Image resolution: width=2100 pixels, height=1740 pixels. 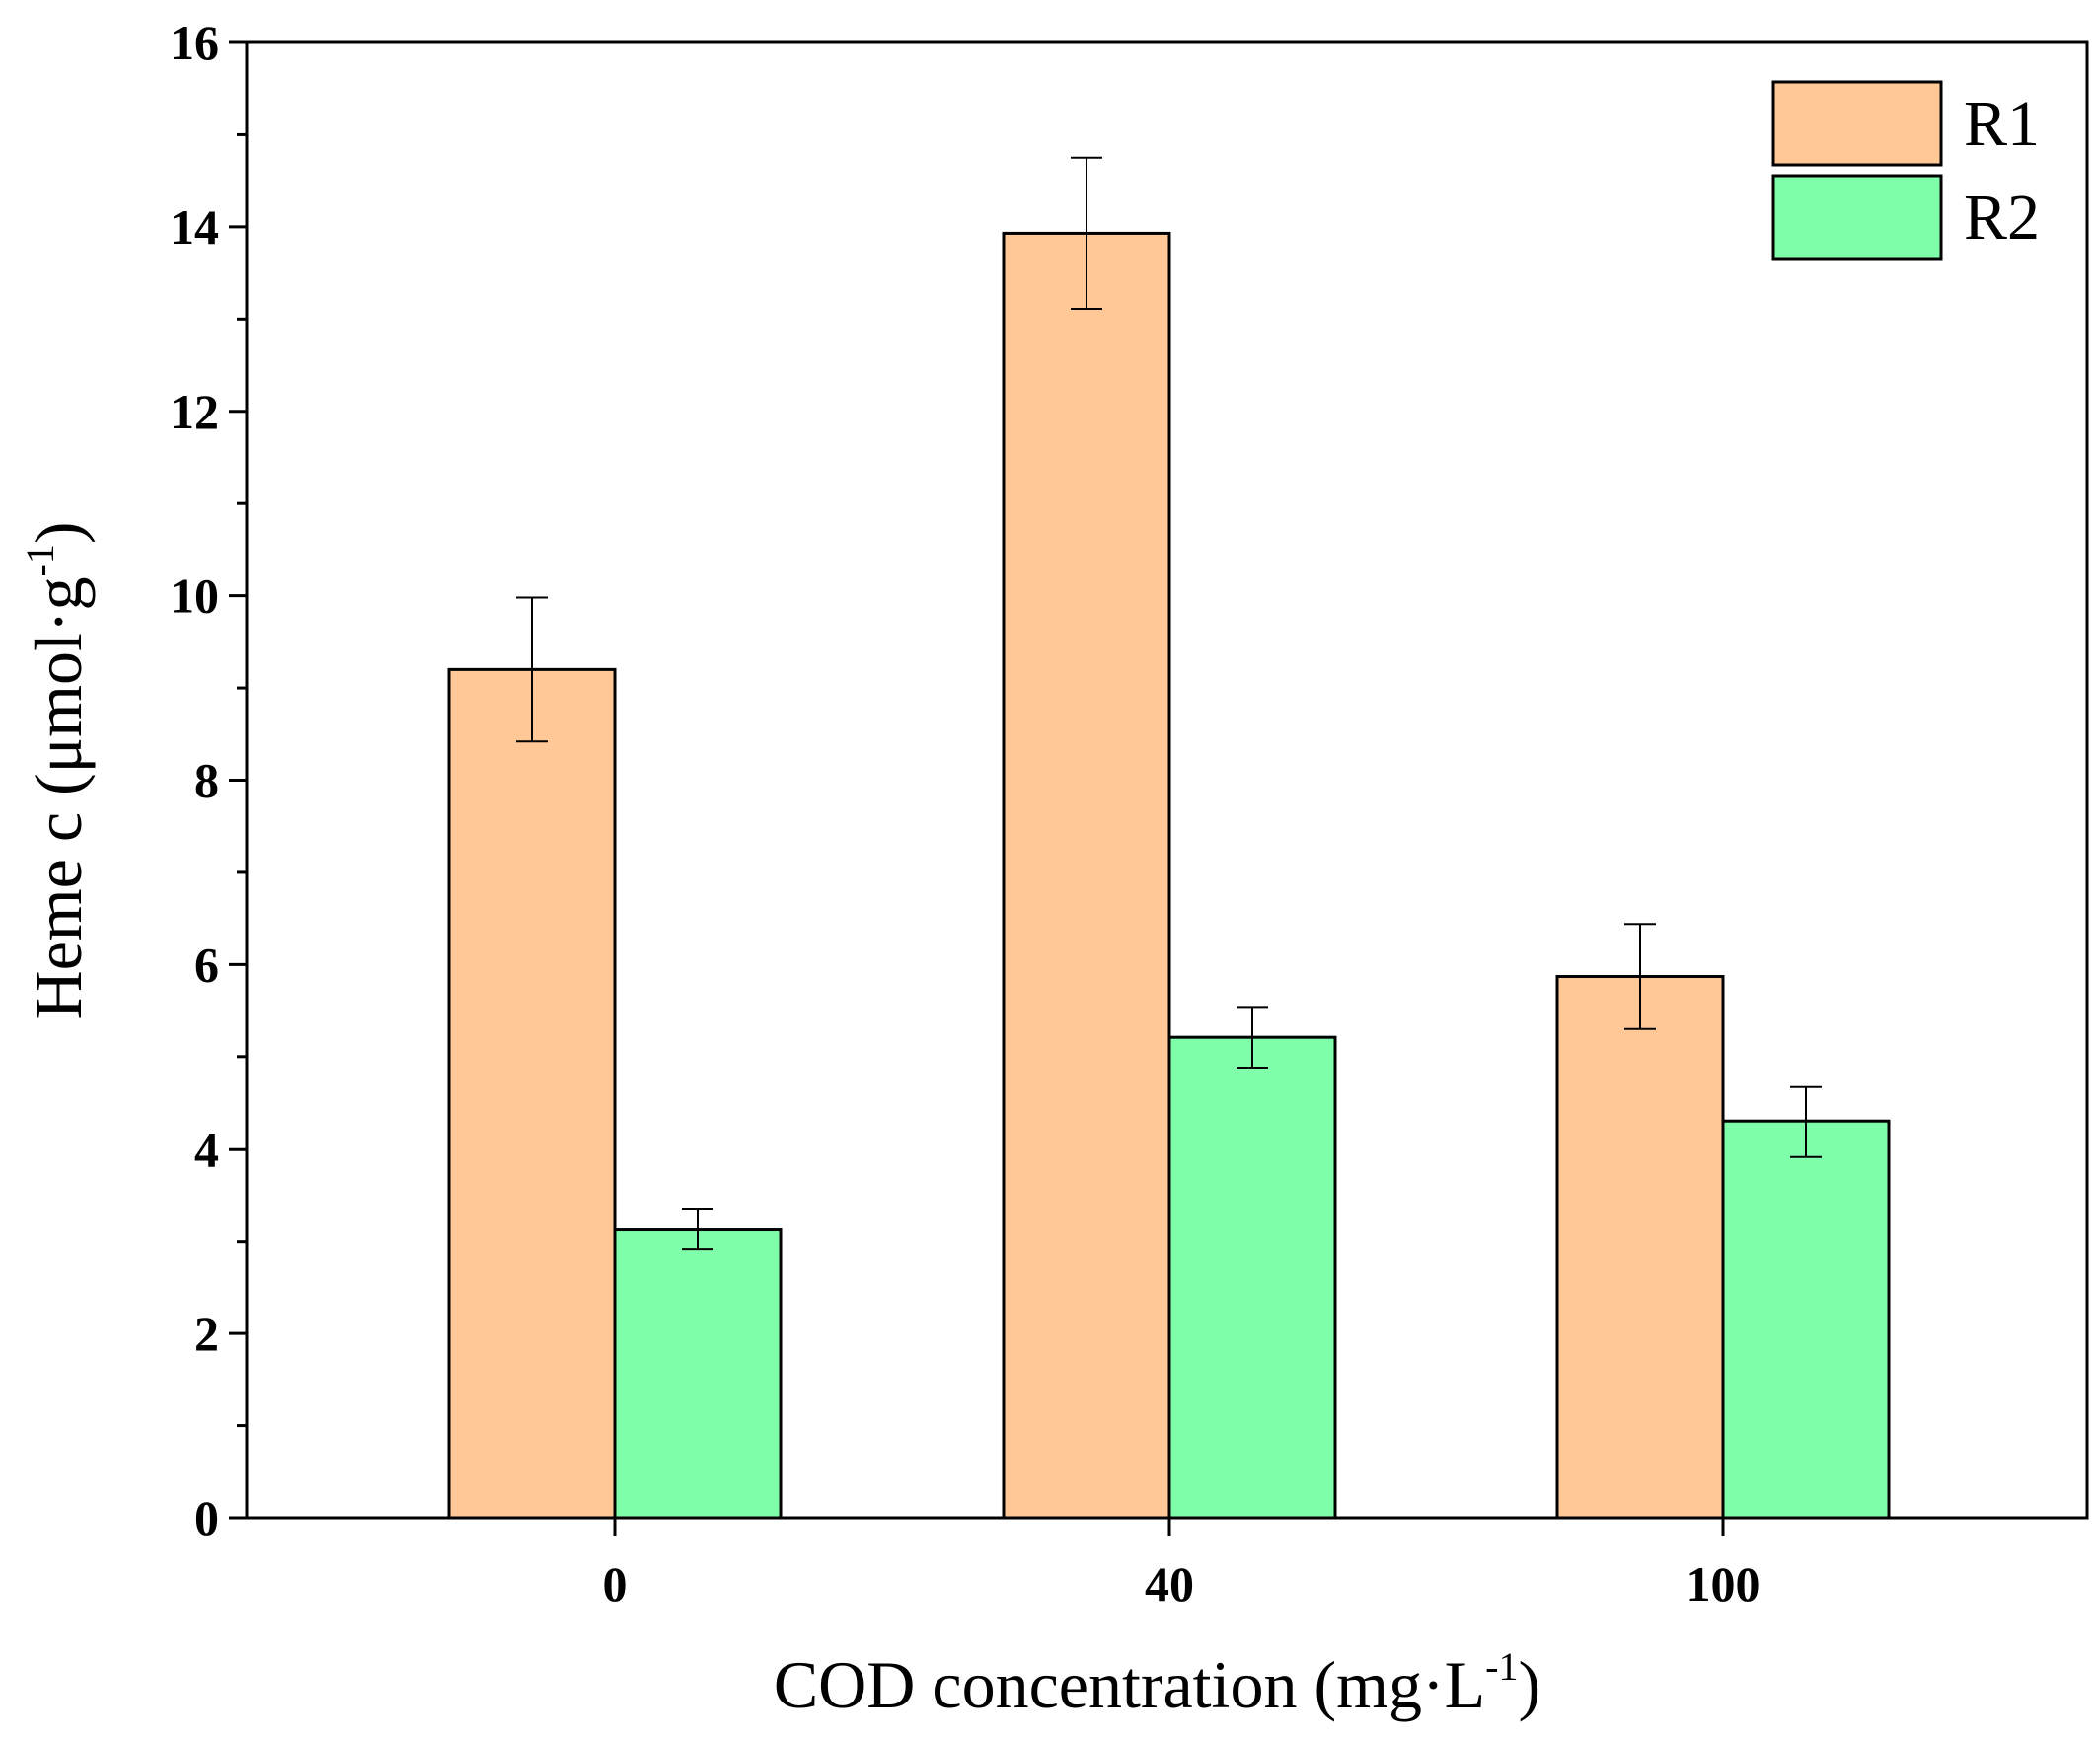 I want to click on x-axis: 0 40 100, so click(x=1182, y=1565).